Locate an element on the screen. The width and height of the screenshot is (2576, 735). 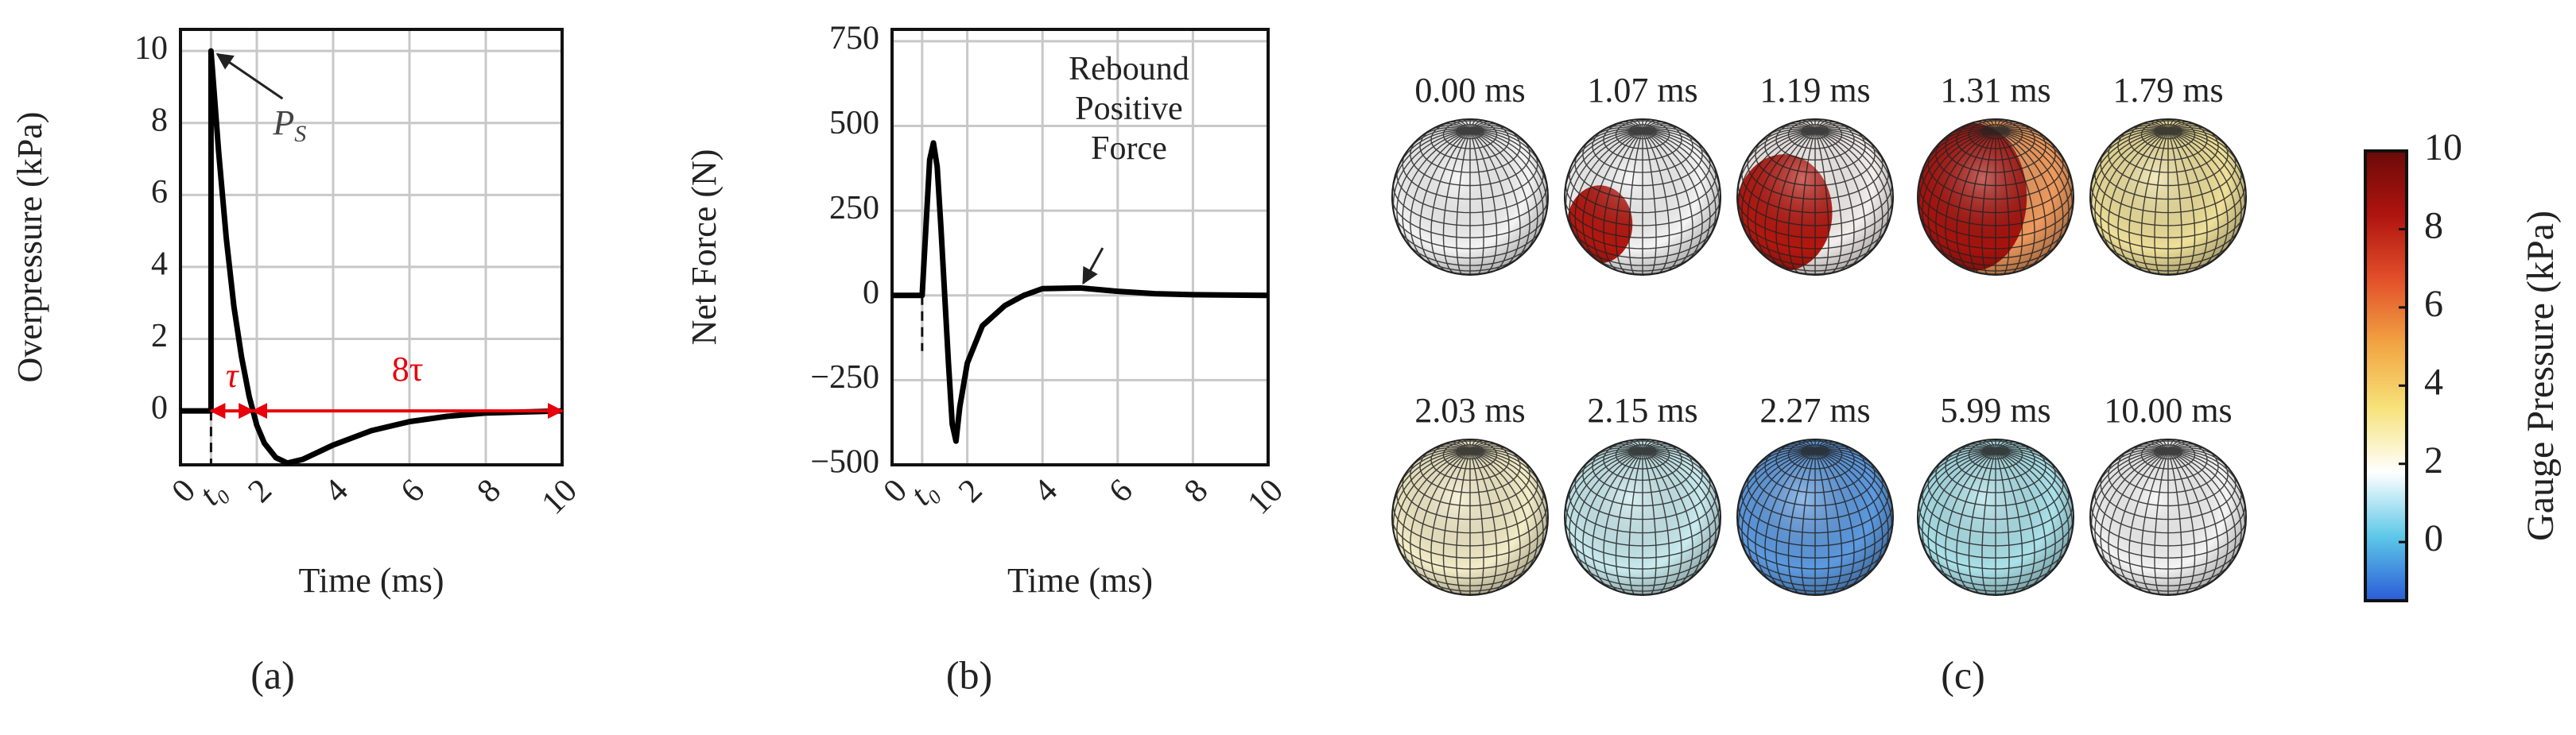
colorbar-tick-label: 0 is located at coordinates (2433, 538).